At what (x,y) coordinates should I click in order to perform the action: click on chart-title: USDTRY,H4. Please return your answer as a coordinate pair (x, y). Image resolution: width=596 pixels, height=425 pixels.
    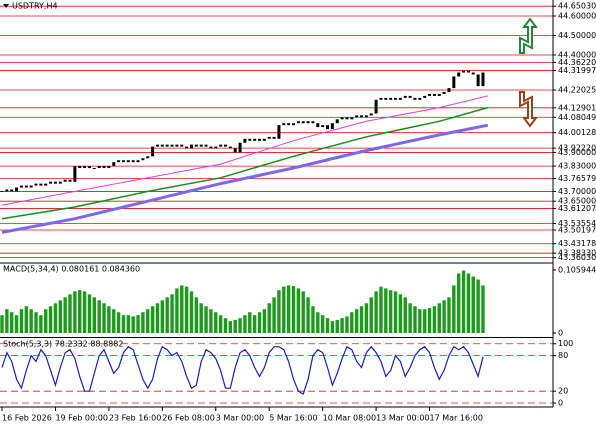
    Looking at the image, I should click on (35, 6).